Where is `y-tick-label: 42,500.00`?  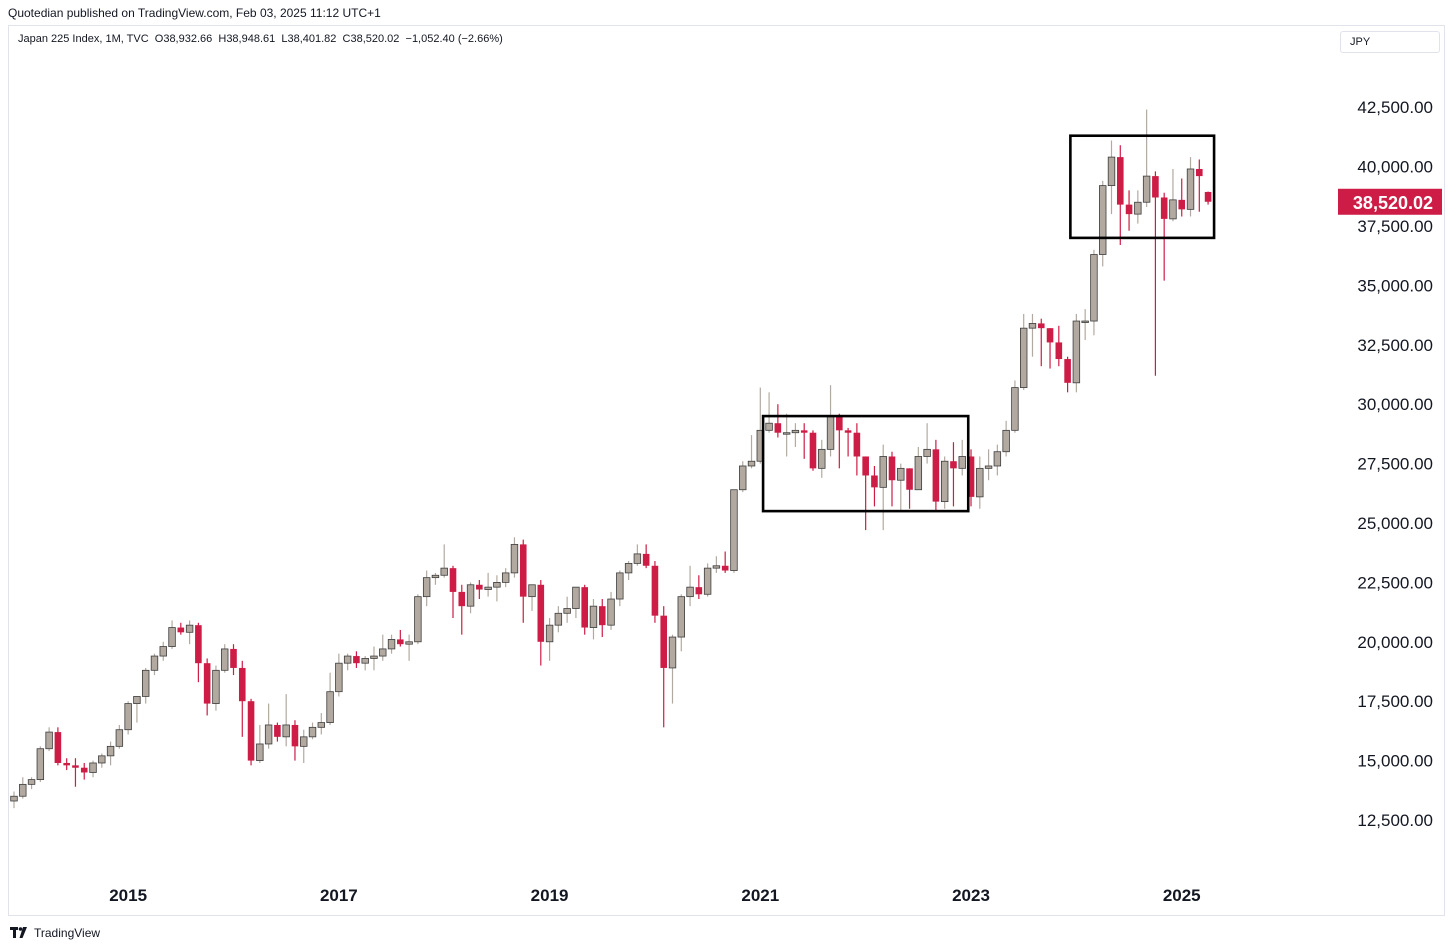
y-tick-label: 42,500.00 is located at coordinates (1395, 107).